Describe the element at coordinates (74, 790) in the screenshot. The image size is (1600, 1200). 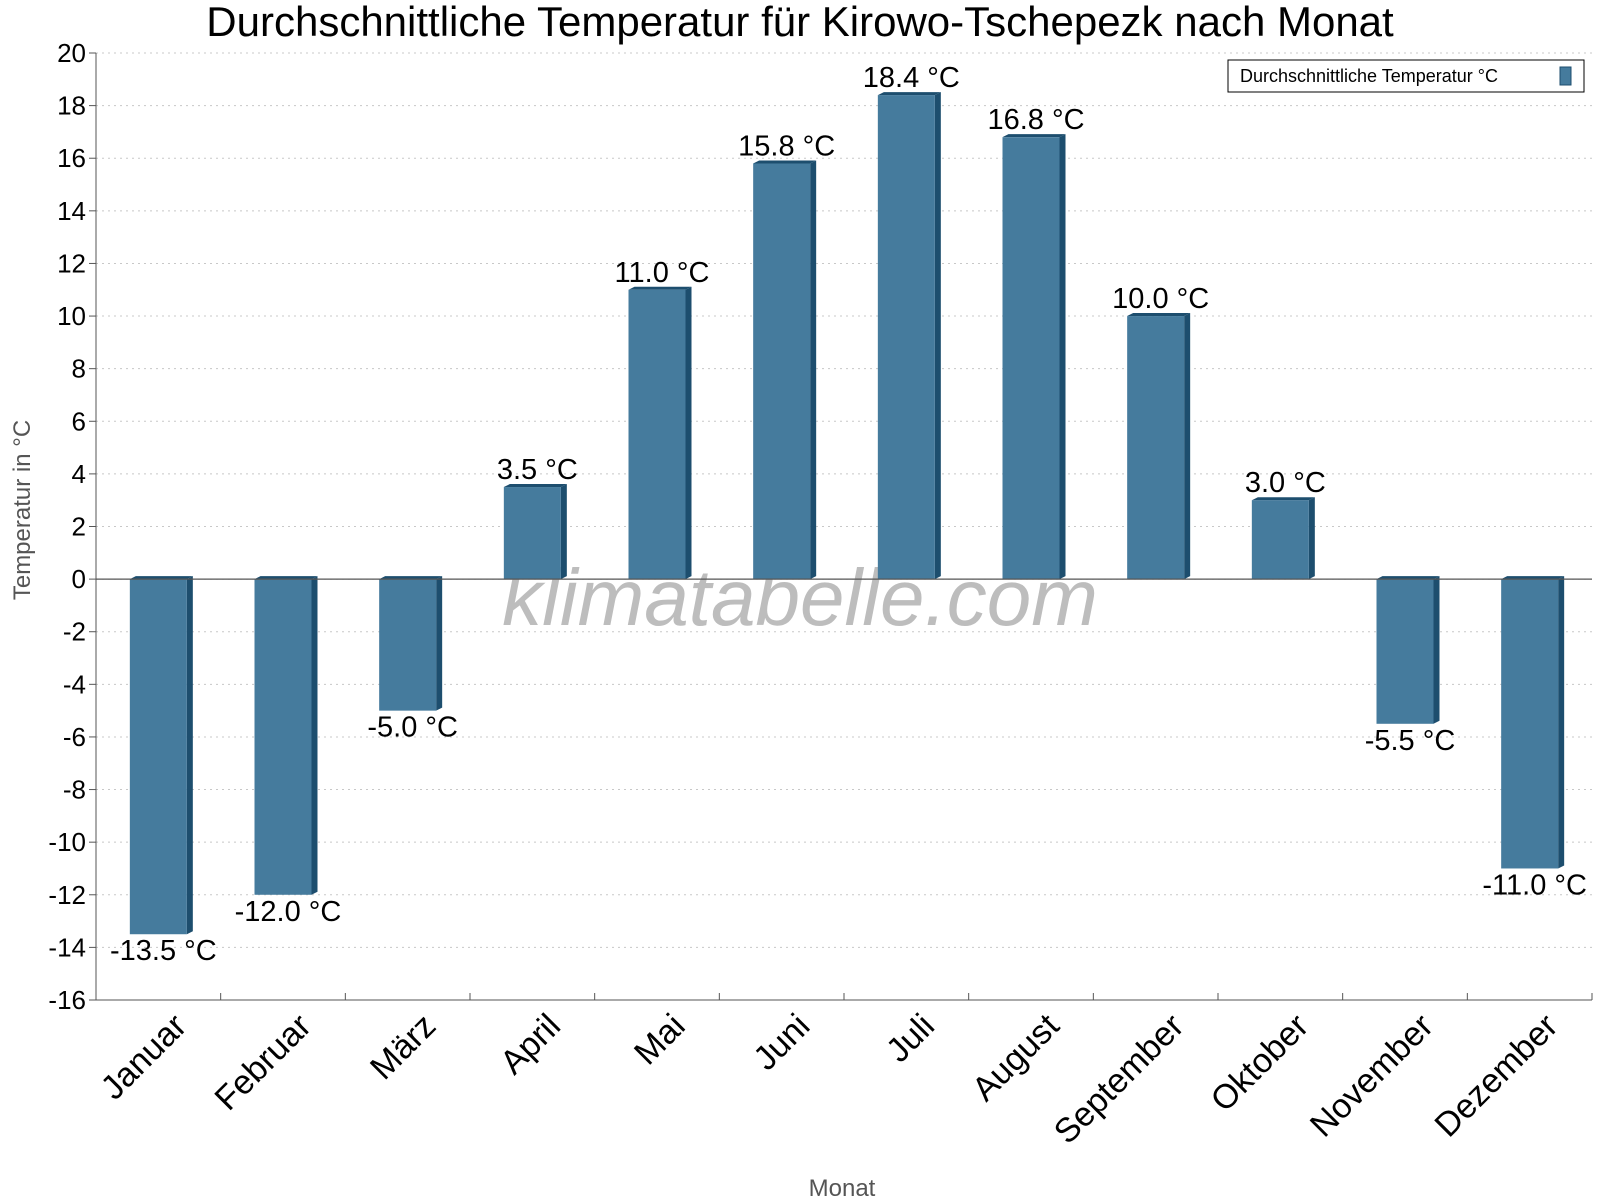
I see `y-tick-label: -8` at that location.